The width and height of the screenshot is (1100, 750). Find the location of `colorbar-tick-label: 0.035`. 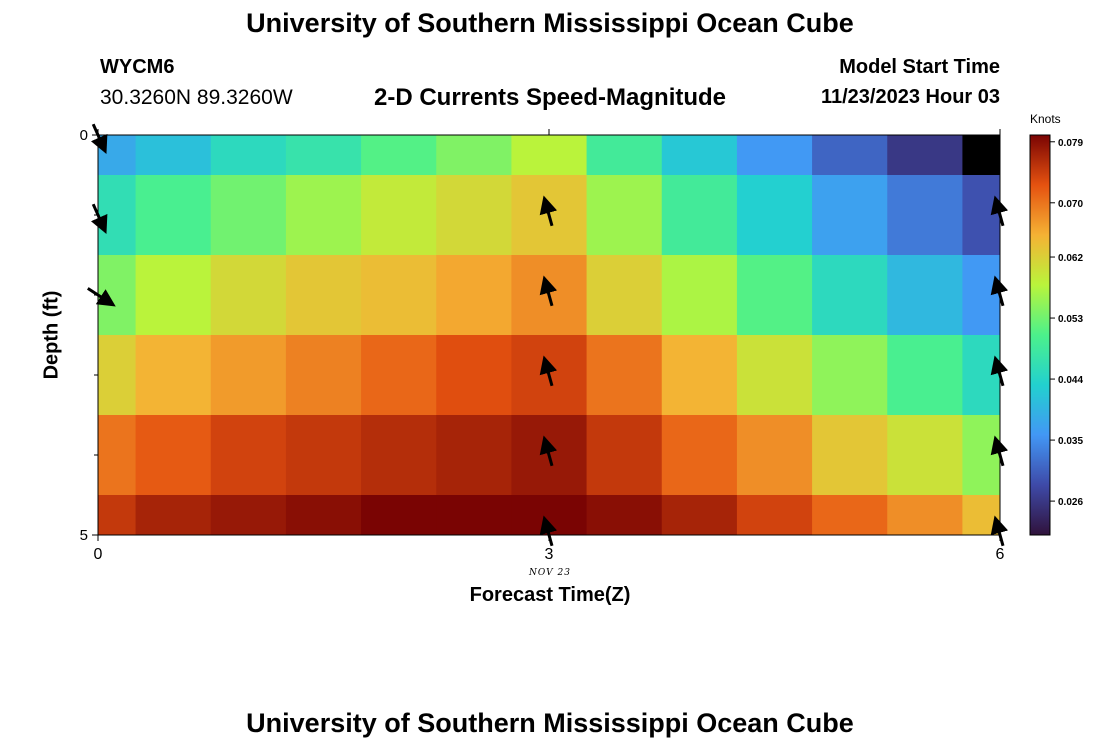

colorbar-tick-label: 0.035 is located at coordinates (1070, 441).